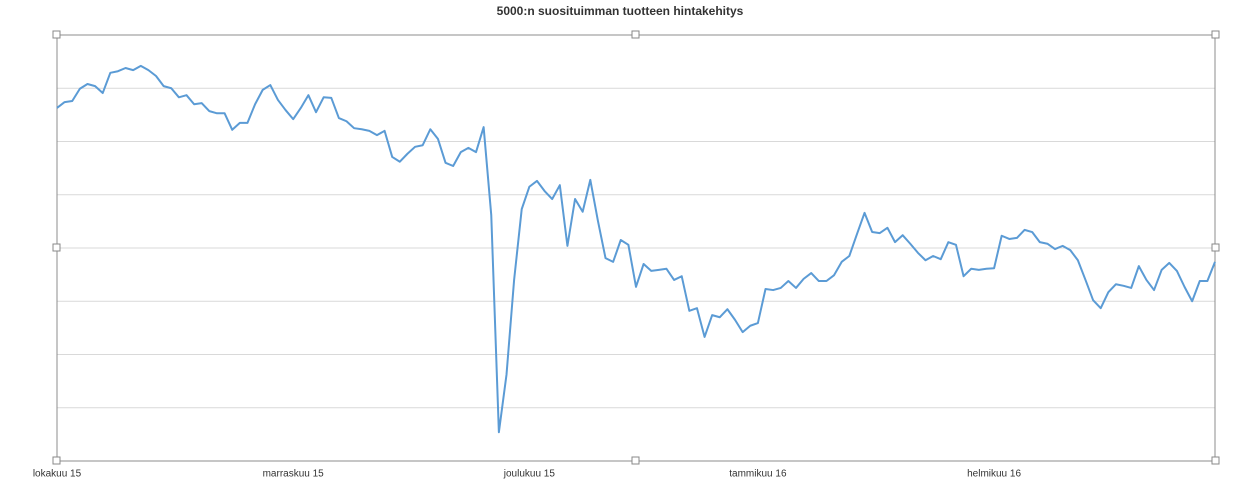 The image size is (1237, 500). Describe the element at coordinates (529, 474) in the screenshot. I see `x-tick-label: joulukuu 15` at that location.